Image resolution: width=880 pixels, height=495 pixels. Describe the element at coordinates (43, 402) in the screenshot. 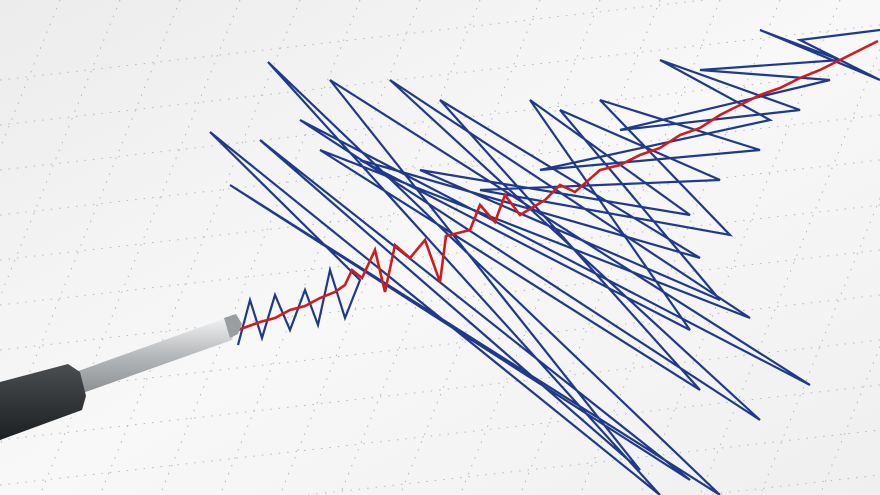

I see `stylus-body` at that location.